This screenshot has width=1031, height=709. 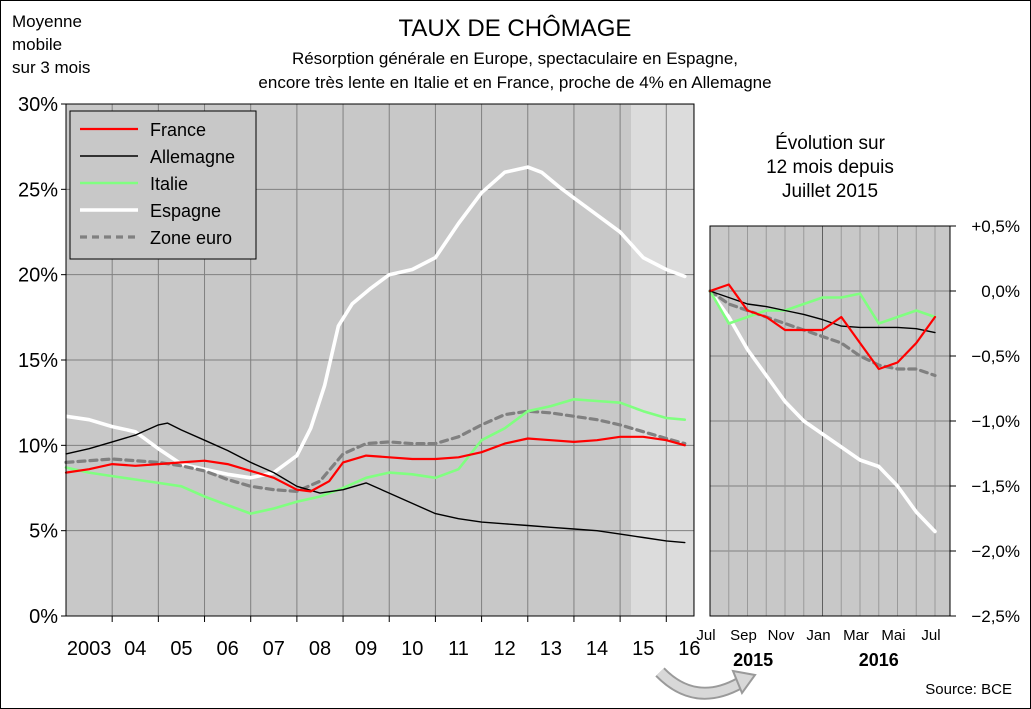 What do you see at coordinates (191, 238) in the screenshot?
I see `legend-label-zone-euro: Zone euro` at bounding box center [191, 238].